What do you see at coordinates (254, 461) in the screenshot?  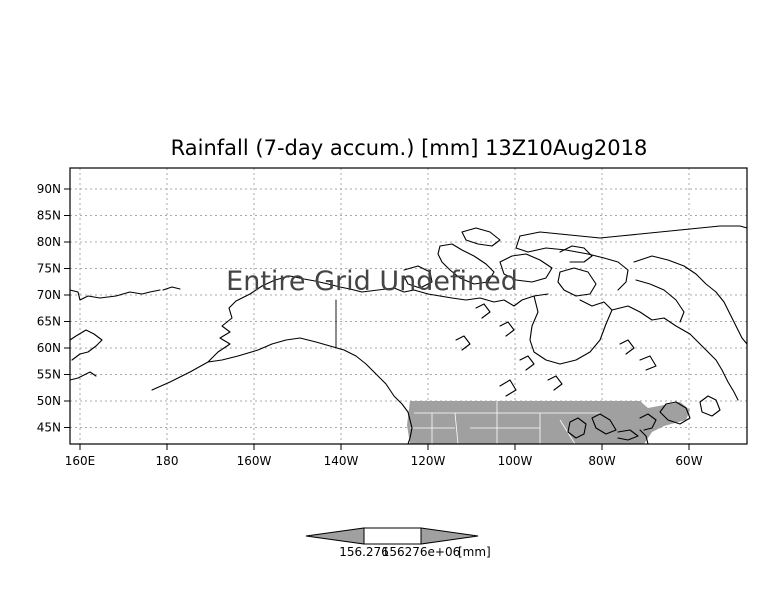 I see `lon-label: 160W` at bounding box center [254, 461].